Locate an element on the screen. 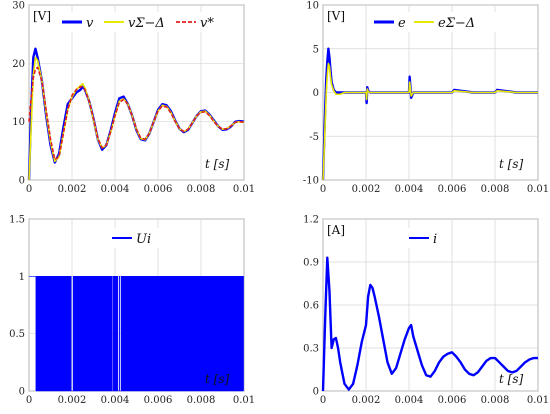 The height and width of the screenshot is (414, 550). legend-label-v: v is located at coordinates (90, 23).